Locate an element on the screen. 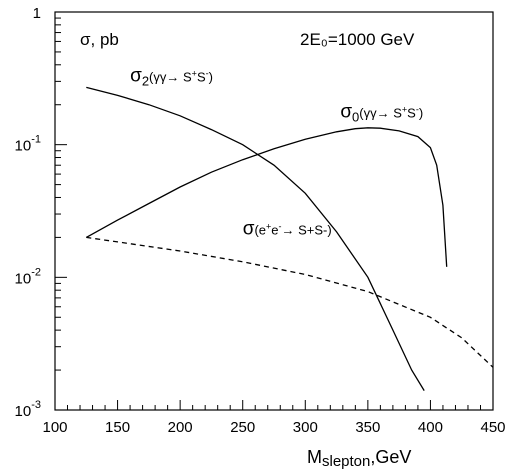 This screenshot has width=525, height=474. x-tick-label: 350 is located at coordinates (367, 427).